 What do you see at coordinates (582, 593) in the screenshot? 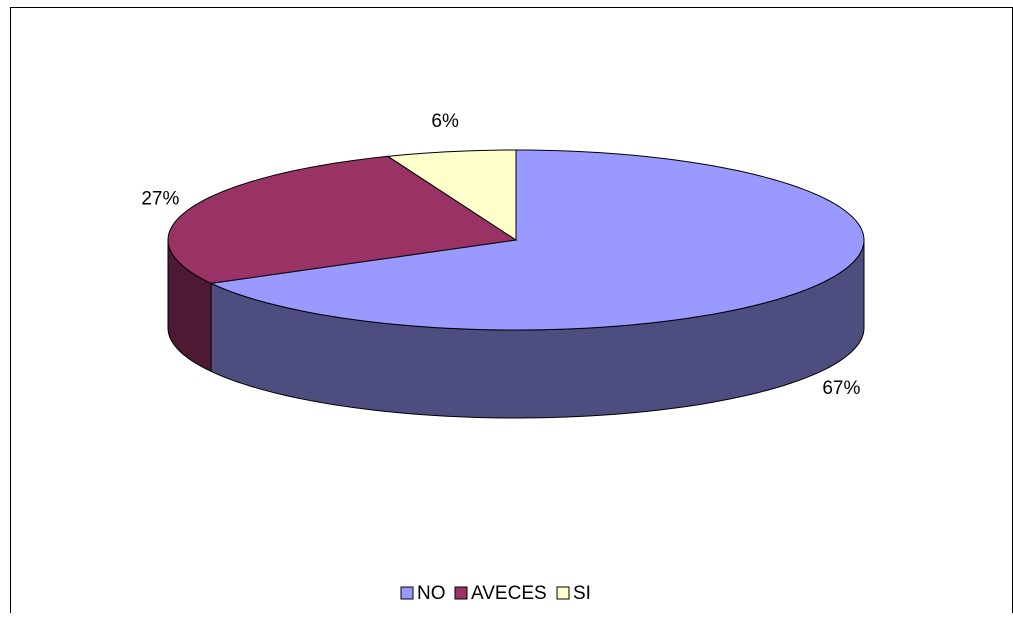
I see `legend-label: SI` at bounding box center [582, 593].